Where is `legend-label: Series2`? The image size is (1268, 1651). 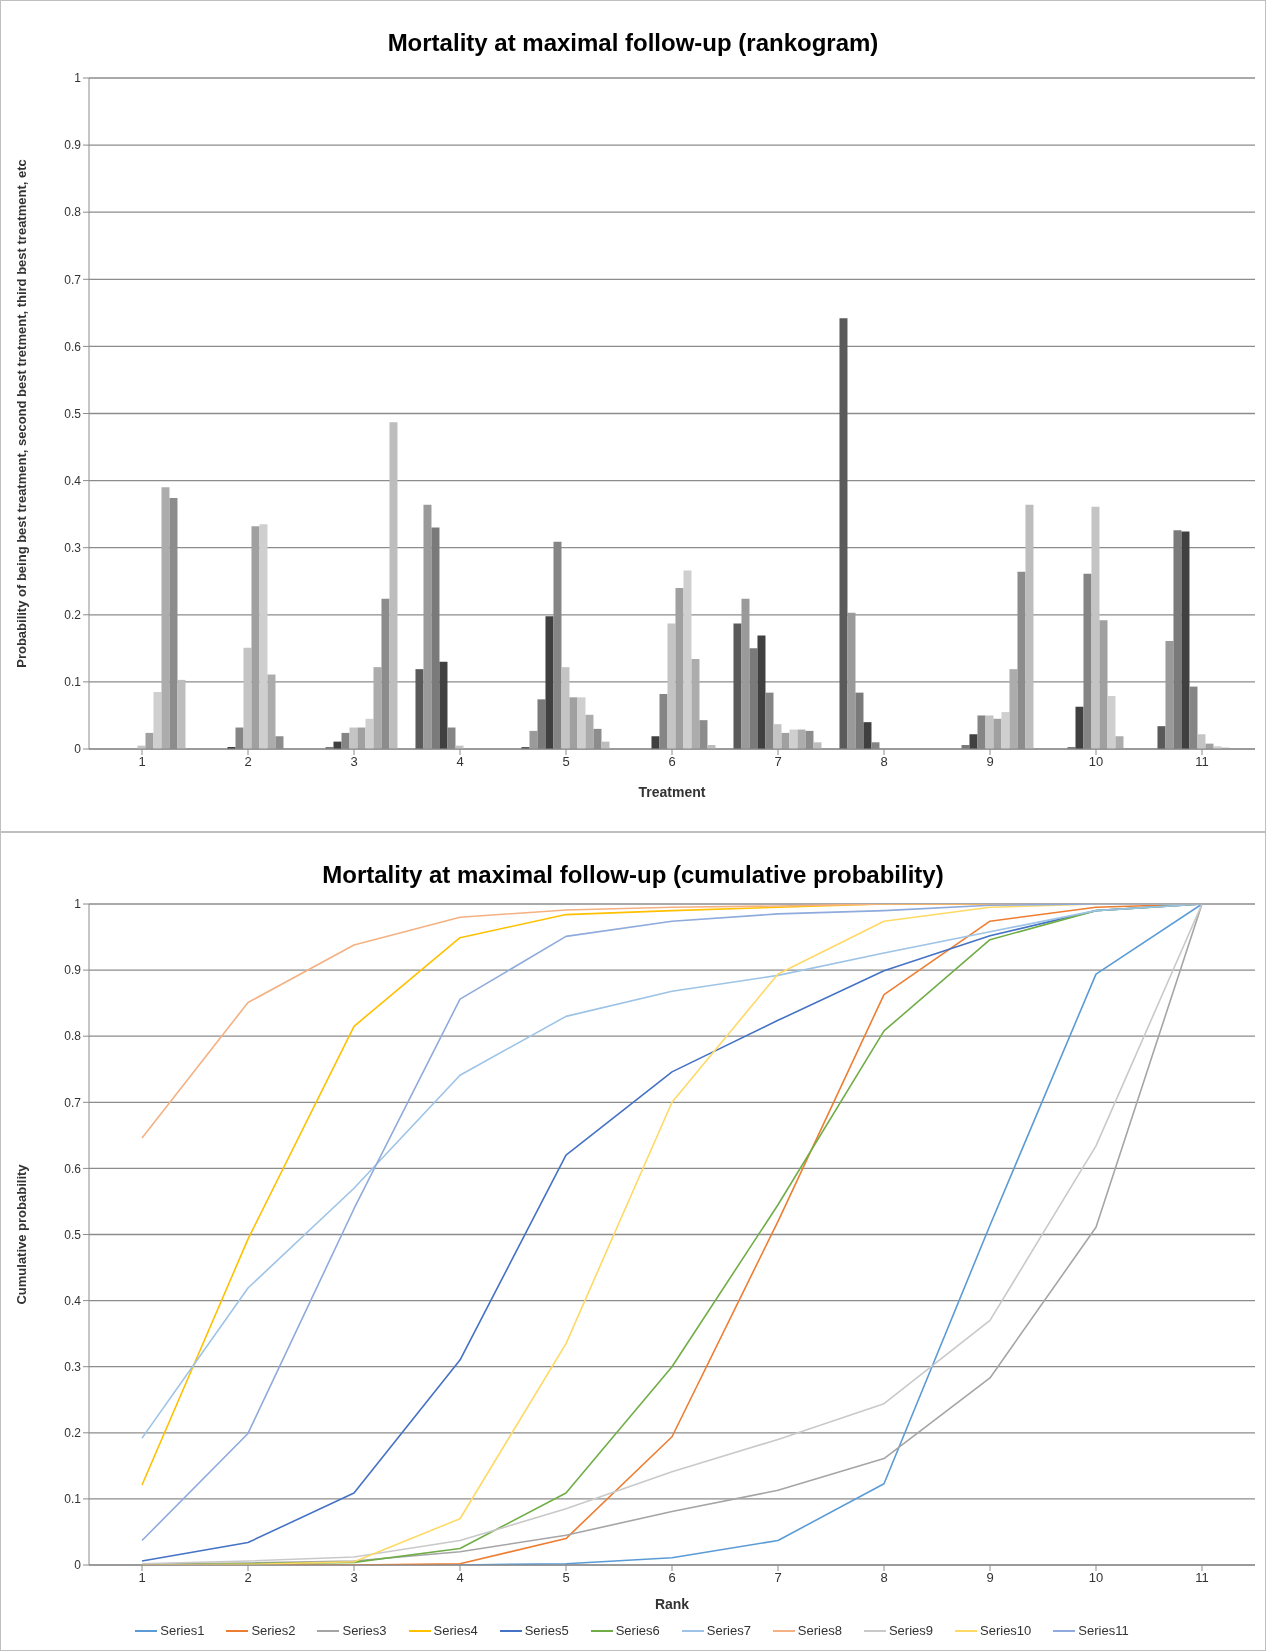 legend-label: Series2 is located at coordinates (273, 1630).